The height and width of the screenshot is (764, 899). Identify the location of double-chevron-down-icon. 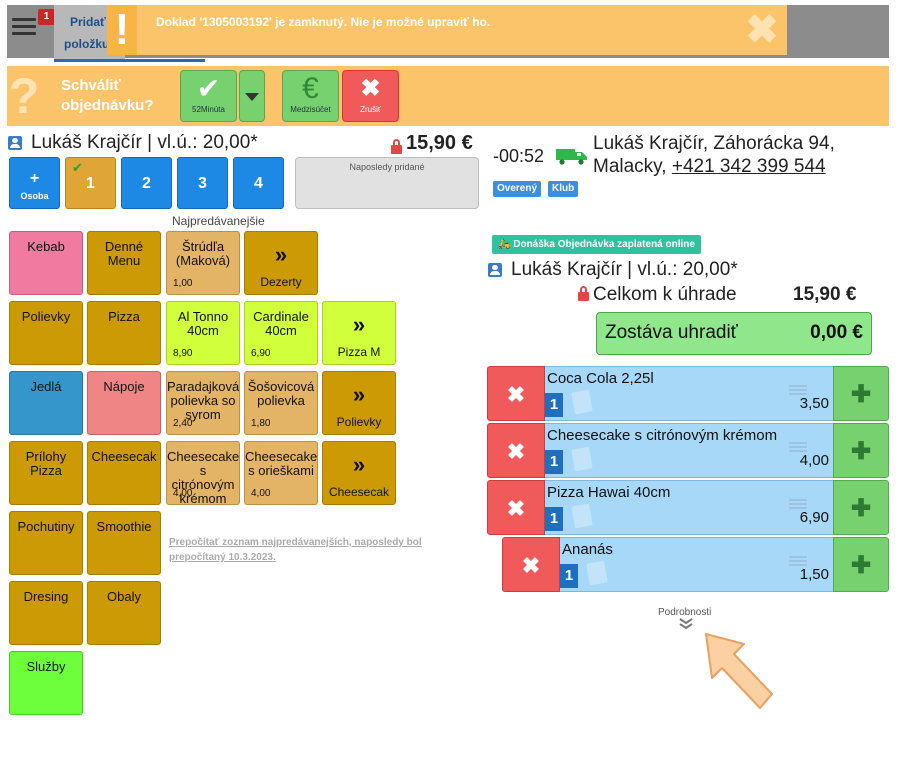
(686, 624).